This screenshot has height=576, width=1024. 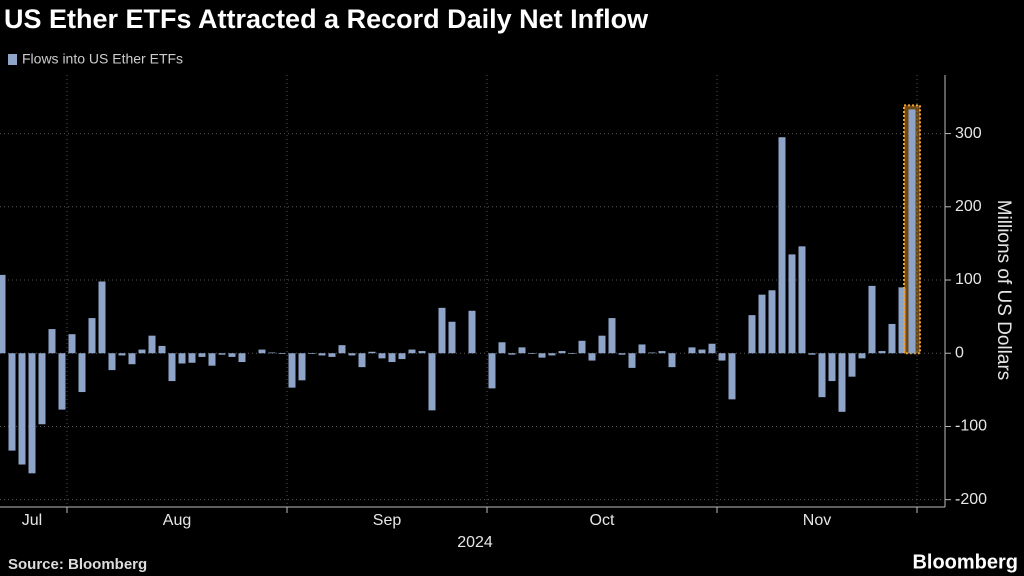 What do you see at coordinates (965, 562) in the screenshot?
I see `brand: Bloomberg` at bounding box center [965, 562].